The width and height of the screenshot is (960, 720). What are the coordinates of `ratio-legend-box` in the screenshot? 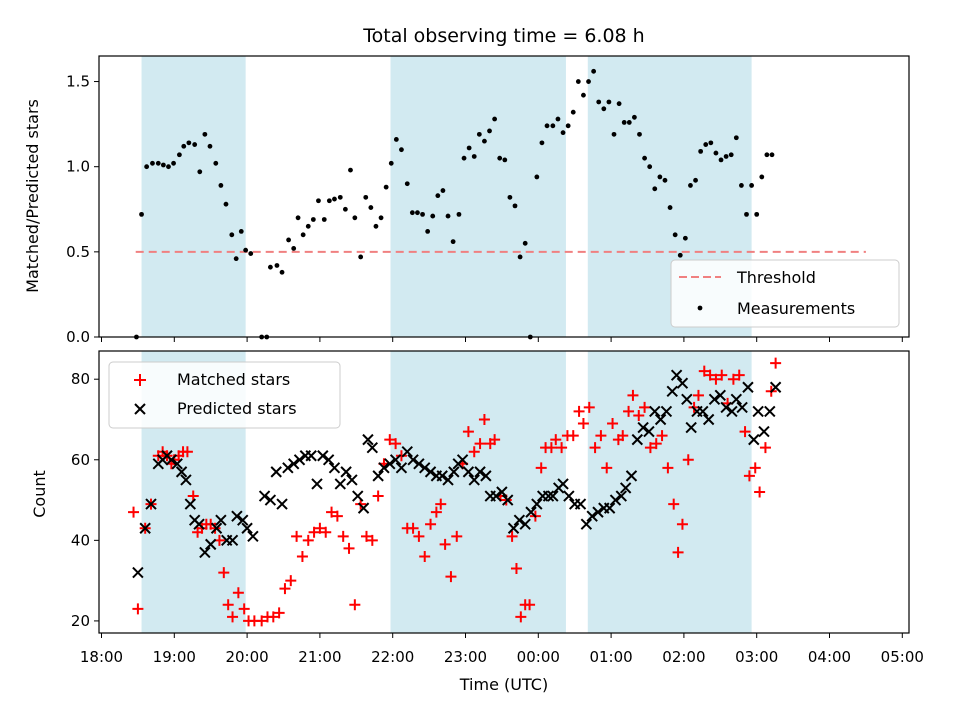 It's located at (785, 293).